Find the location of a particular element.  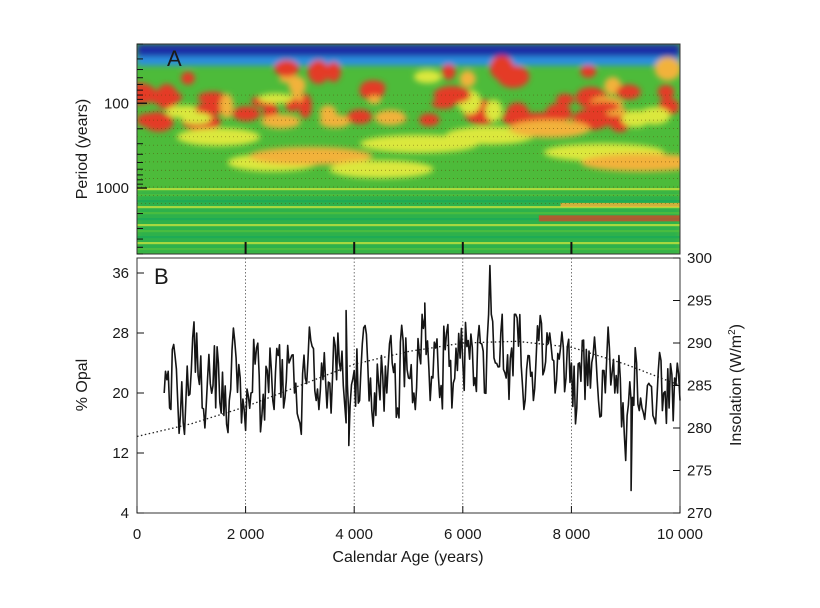

band-transition-top is located at coordinates (408, 61).